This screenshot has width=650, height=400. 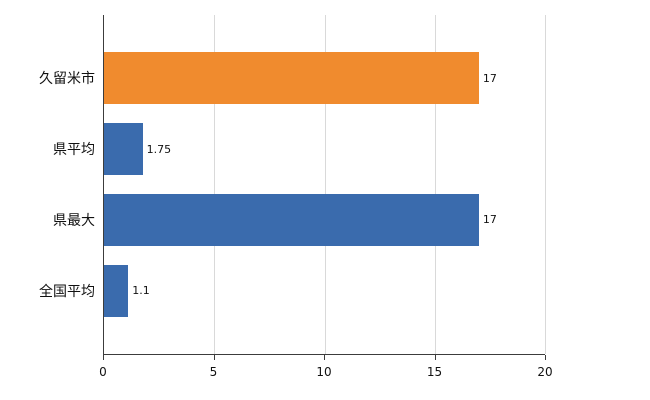 I want to click on bar-row: 県最大 17, so click(x=299, y=220).